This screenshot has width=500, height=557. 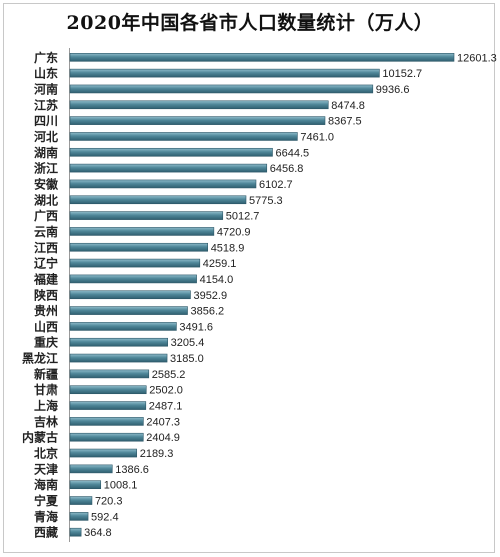 What do you see at coordinates (166, 407) in the screenshot?
I see `value-label-22: 2487.1` at bounding box center [166, 407].